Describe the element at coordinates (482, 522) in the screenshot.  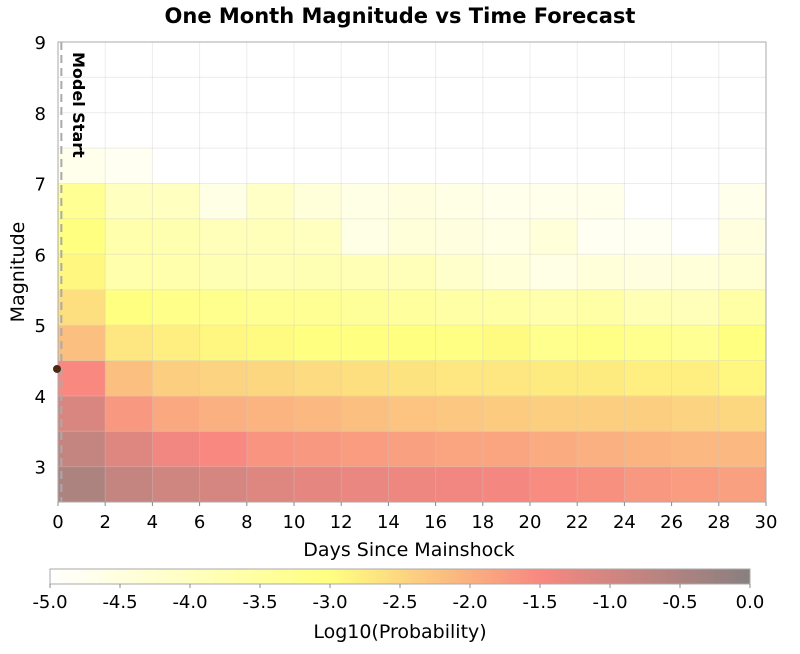
I see `x-tick-label: 18` at that location.